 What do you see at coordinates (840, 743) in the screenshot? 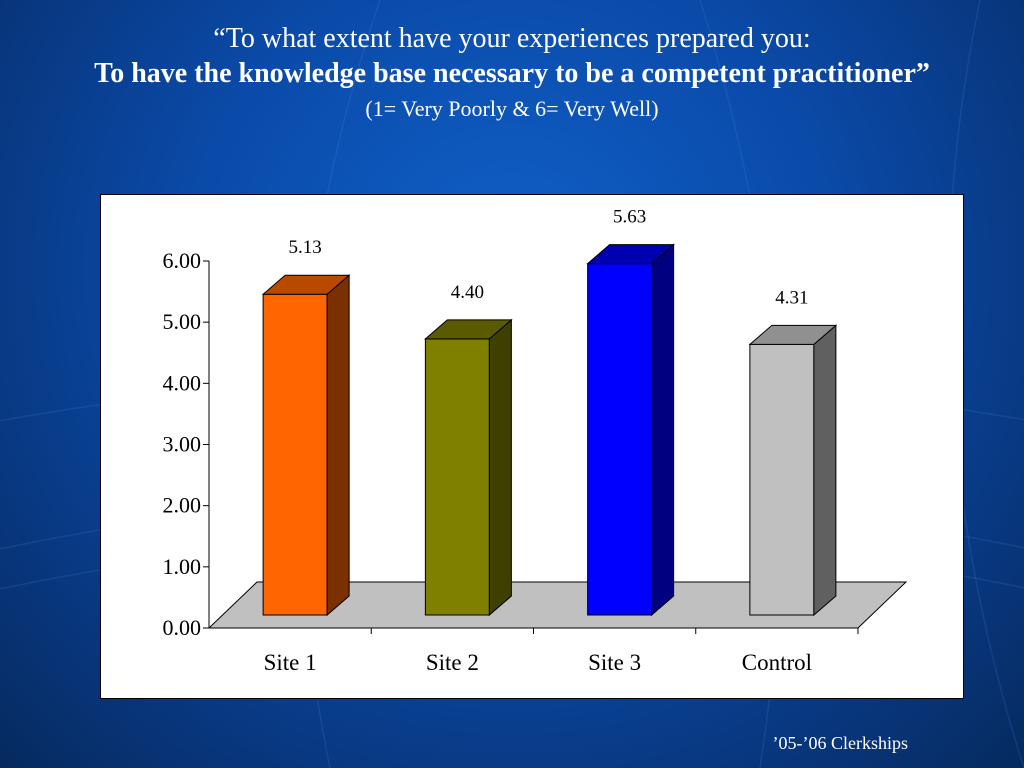
I see `footer-note: ’05-’06 Clerkships` at bounding box center [840, 743].